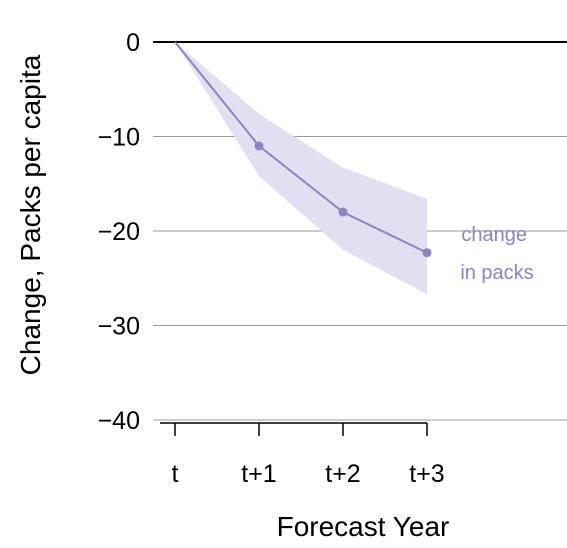 This screenshot has width=567, height=548. What do you see at coordinates (496, 273) in the screenshot?
I see `series-label-line-2: in packs` at bounding box center [496, 273].